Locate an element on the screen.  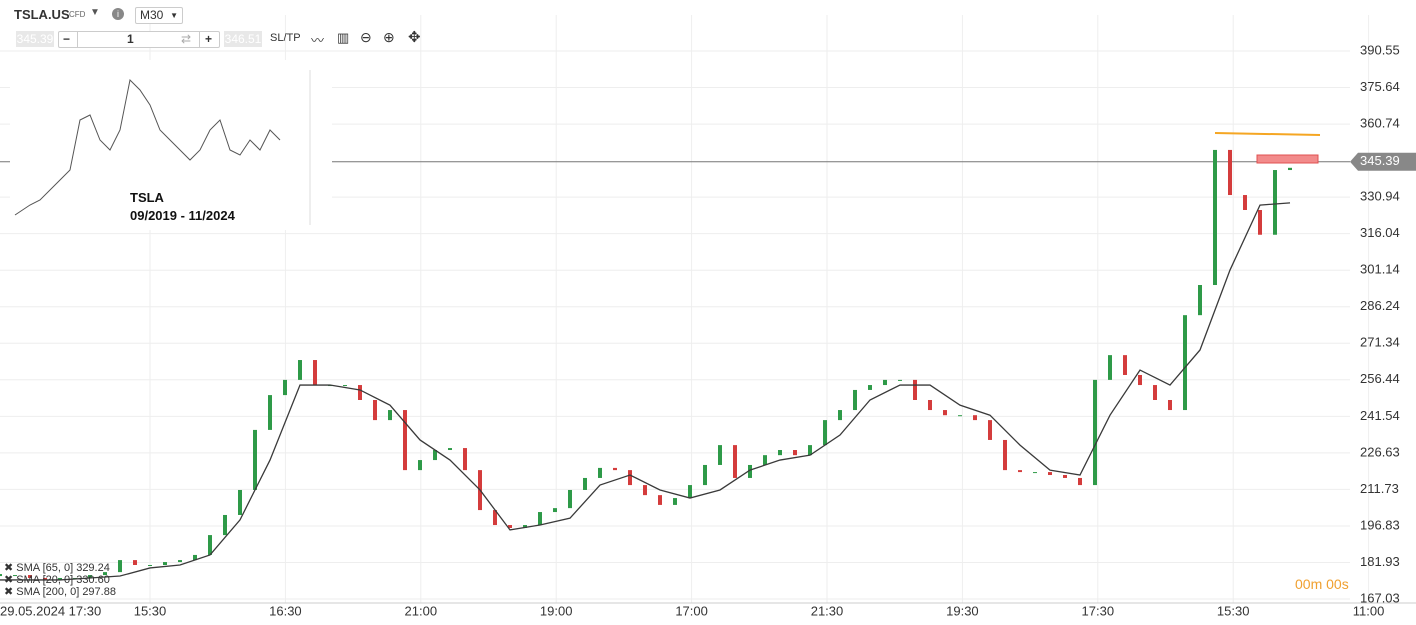
sell-price: 345.39 is located at coordinates (35, 39).